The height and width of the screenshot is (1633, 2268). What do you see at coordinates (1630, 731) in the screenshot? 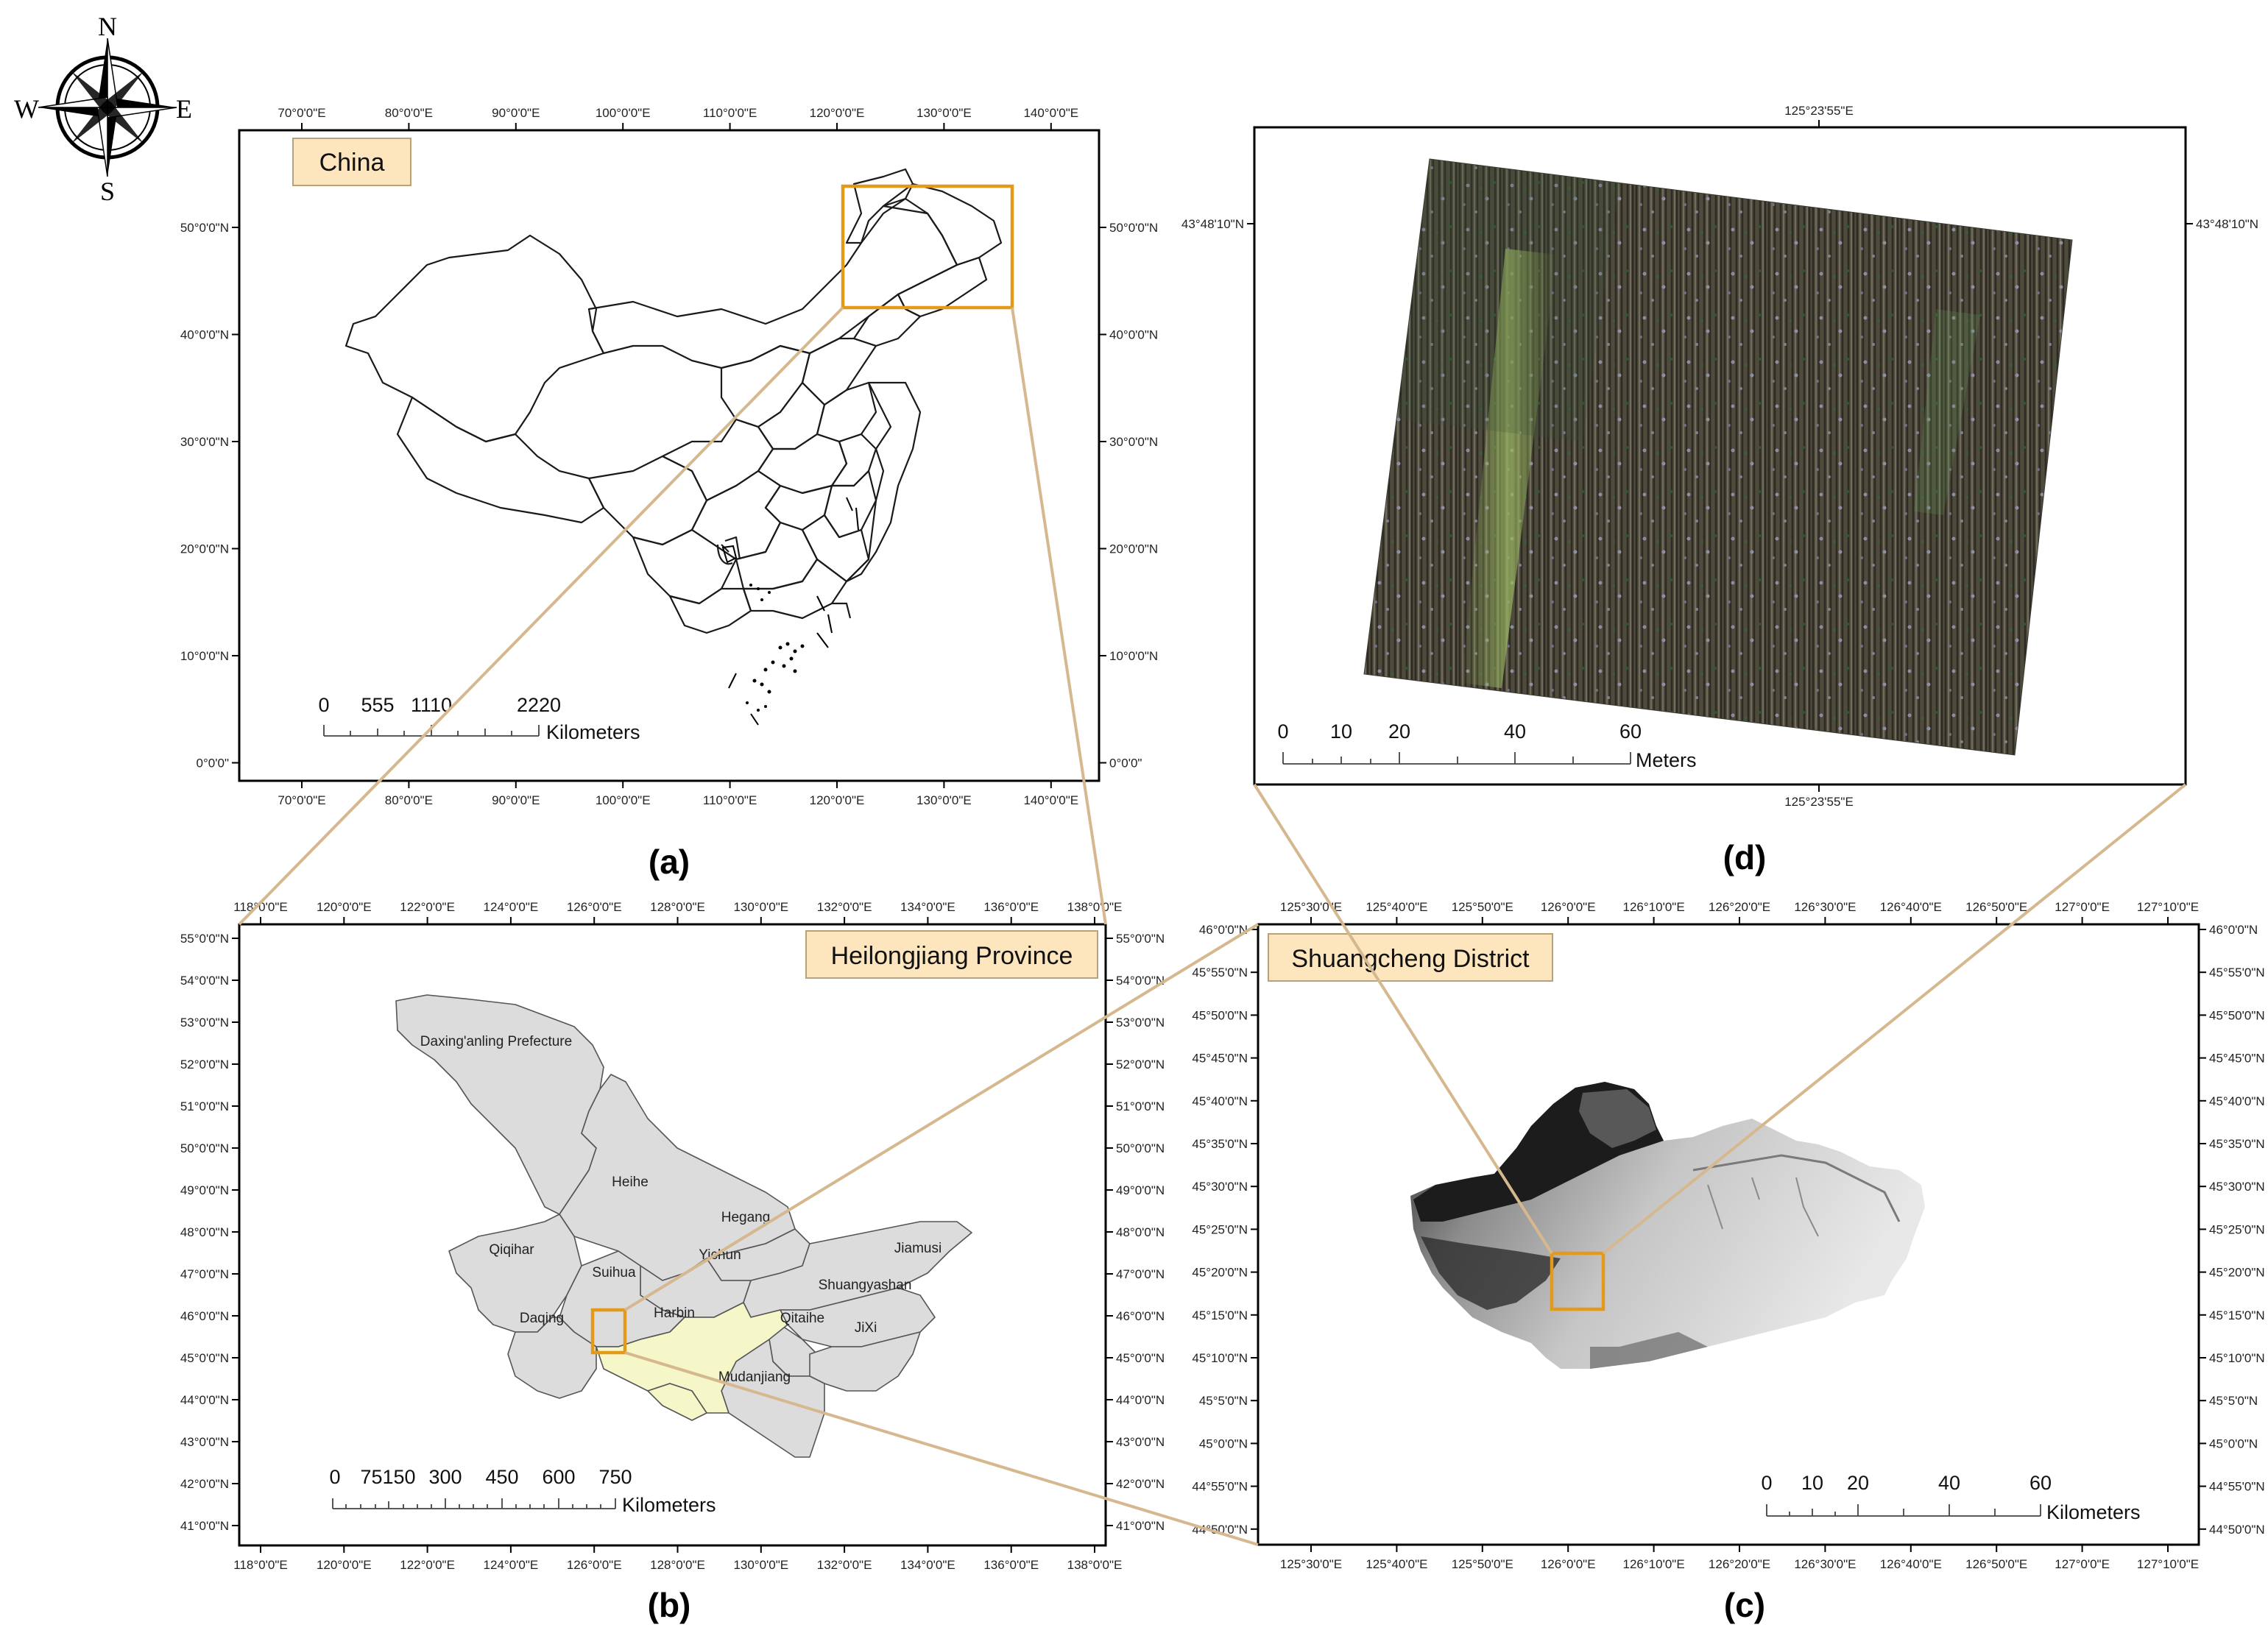
I see `panel-d-scale-label-4: 60` at bounding box center [1630, 731].